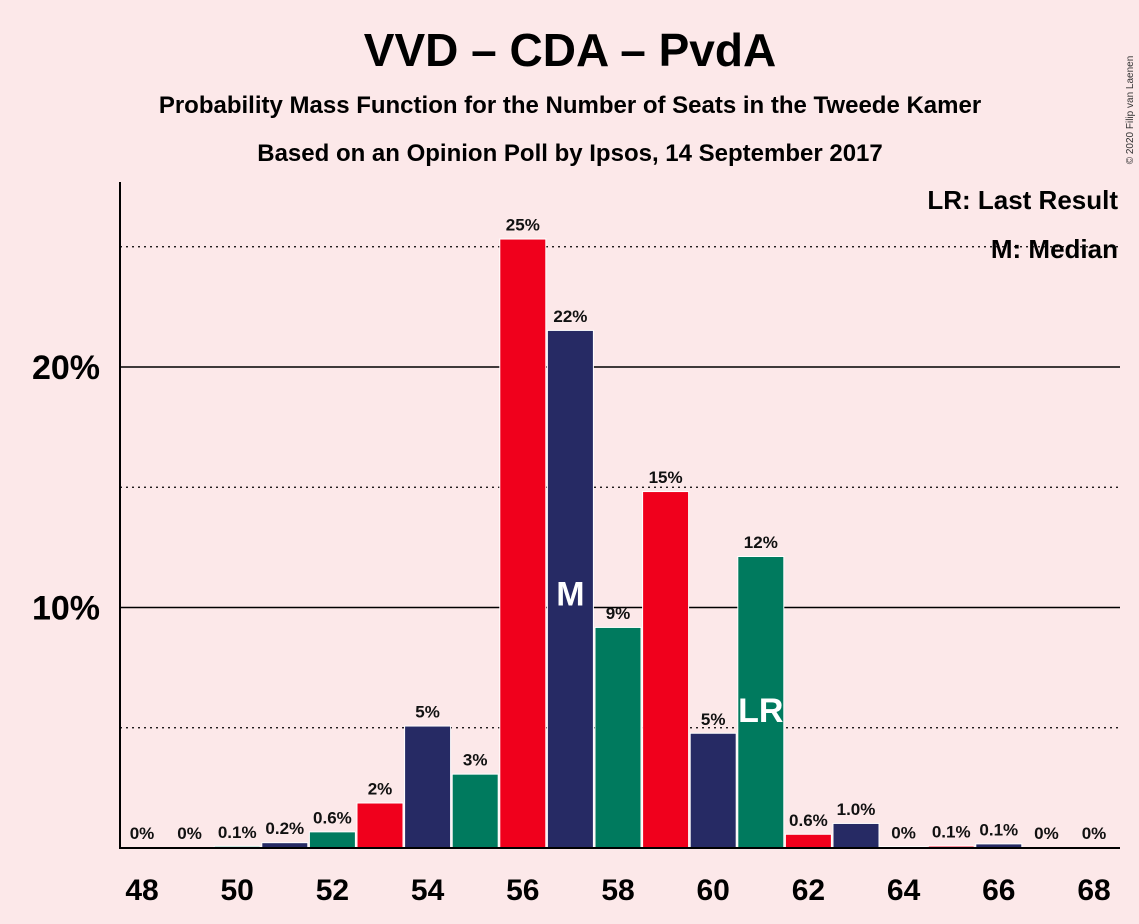 The image size is (1139, 924). What do you see at coordinates (760, 711) in the screenshot?
I see `last-result-marker: LR` at bounding box center [760, 711].